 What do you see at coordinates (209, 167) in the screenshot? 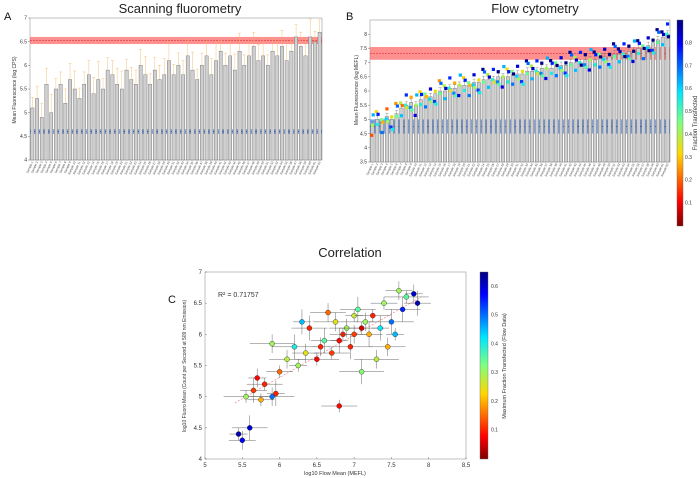
I see `panel-a-category-label: Sample 39` at bounding box center [209, 167].